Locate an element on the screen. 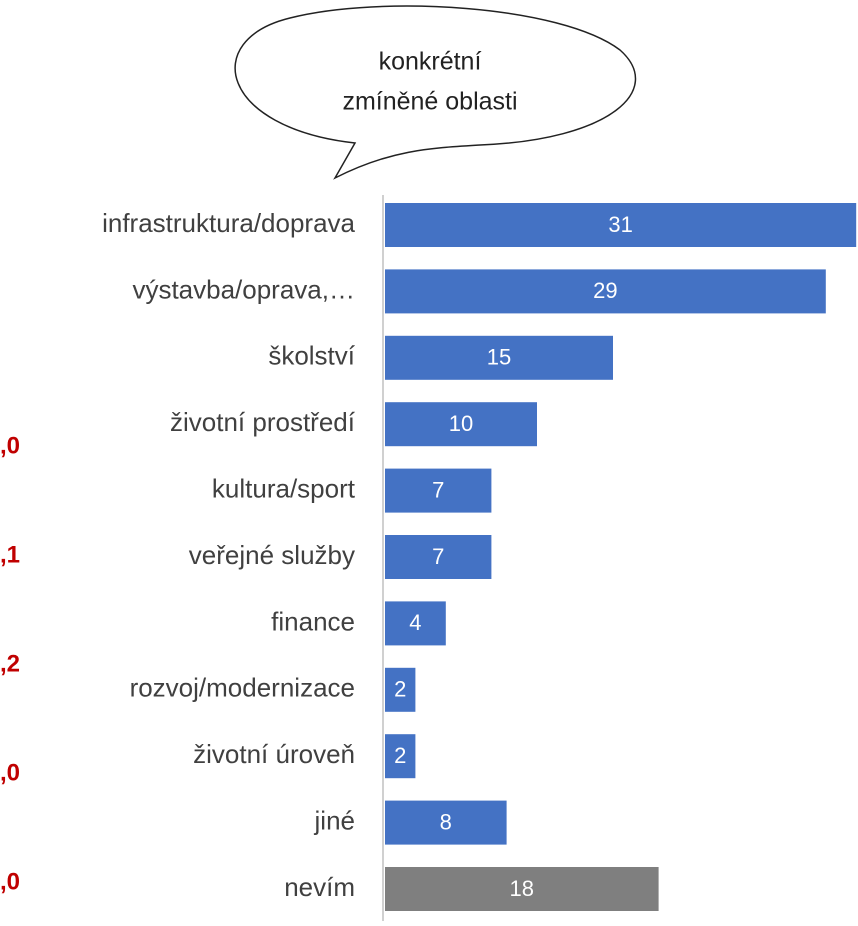 The width and height of the screenshot is (858, 926). value-label: 10 is located at coordinates (461, 423).